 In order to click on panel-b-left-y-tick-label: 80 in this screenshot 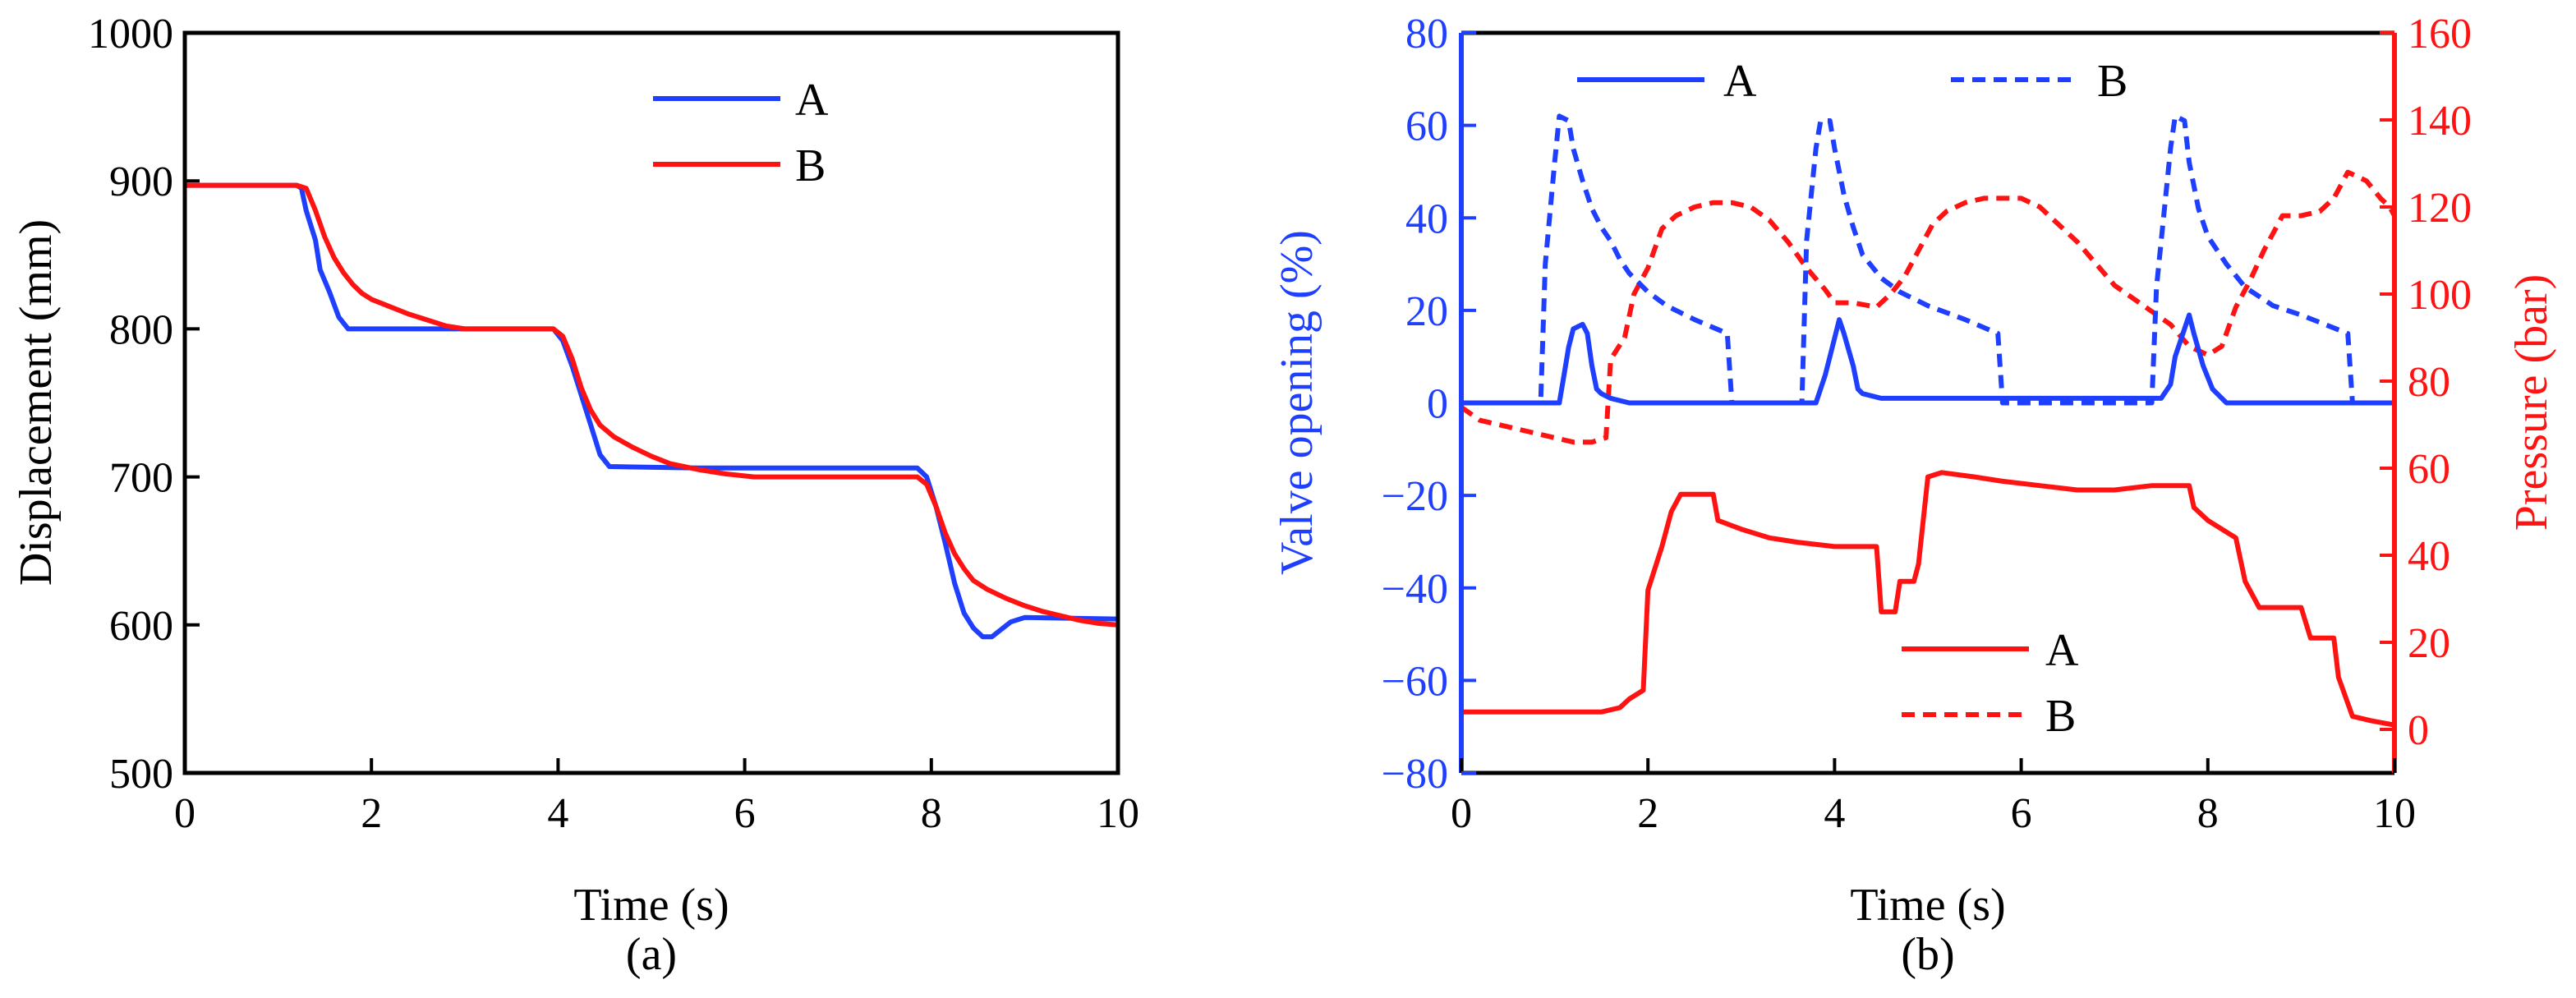, I will do `click(1426, 34)`.